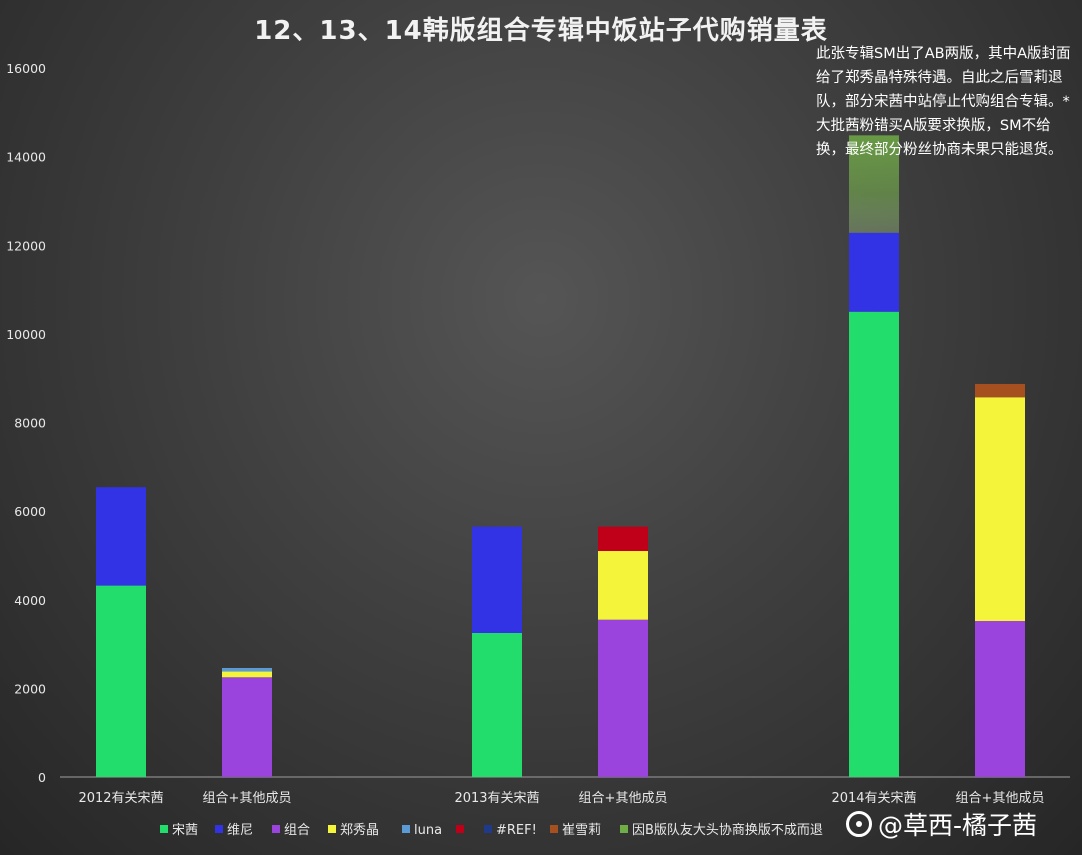  I want to click on y-tick-label: 8000, so click(30, 423).